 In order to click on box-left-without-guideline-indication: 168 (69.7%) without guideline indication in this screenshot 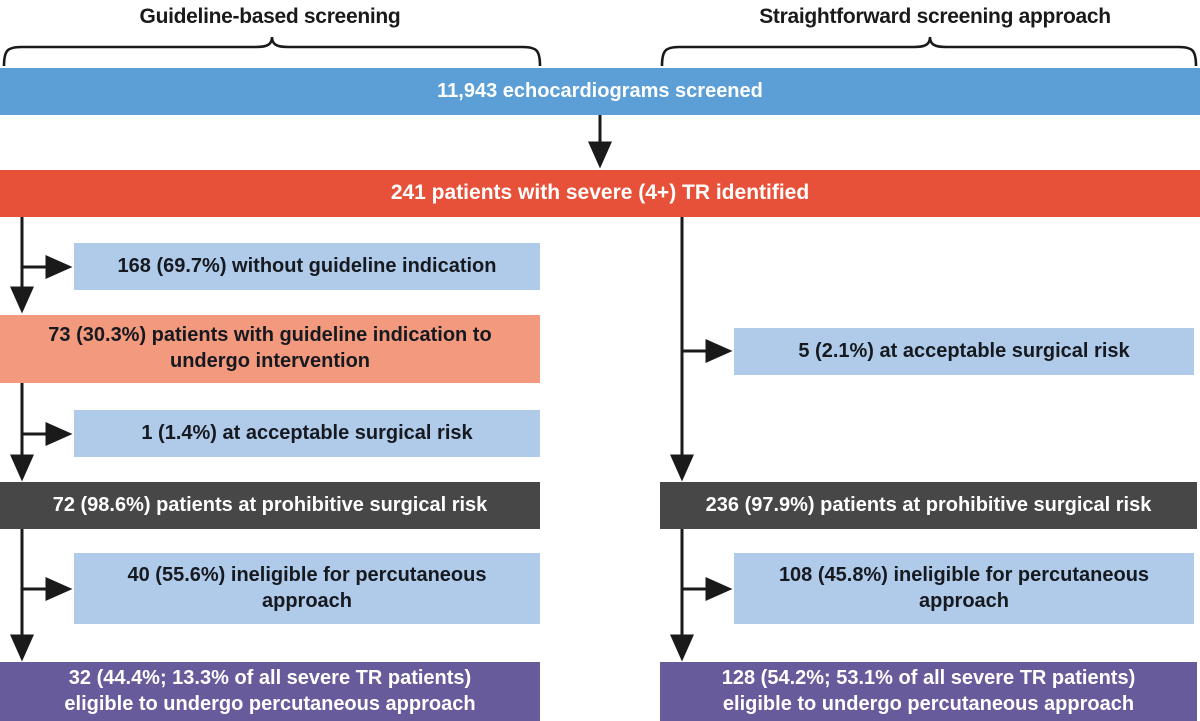, I will do `click(307, 266)`.